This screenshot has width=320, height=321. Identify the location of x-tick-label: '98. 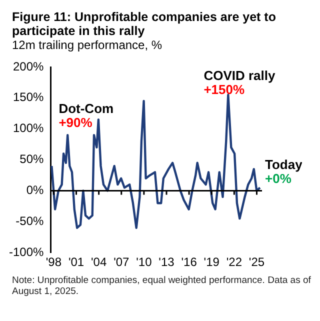
(54, 262).